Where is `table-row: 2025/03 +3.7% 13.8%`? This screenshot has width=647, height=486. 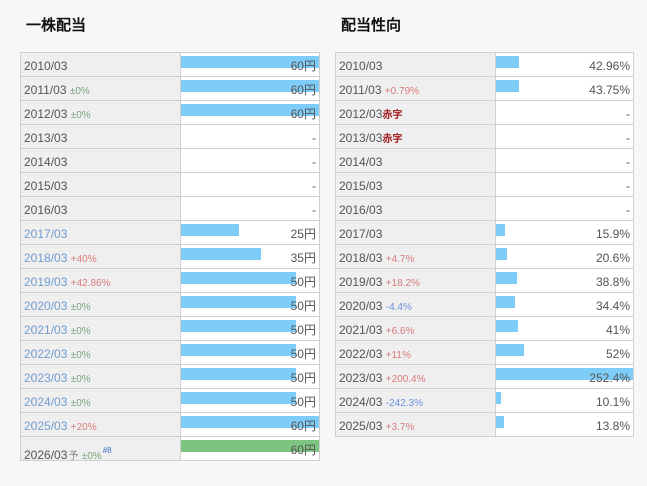 table-row: 2025/03 +3.7% 13.8% is located at coordinates (484, 425).